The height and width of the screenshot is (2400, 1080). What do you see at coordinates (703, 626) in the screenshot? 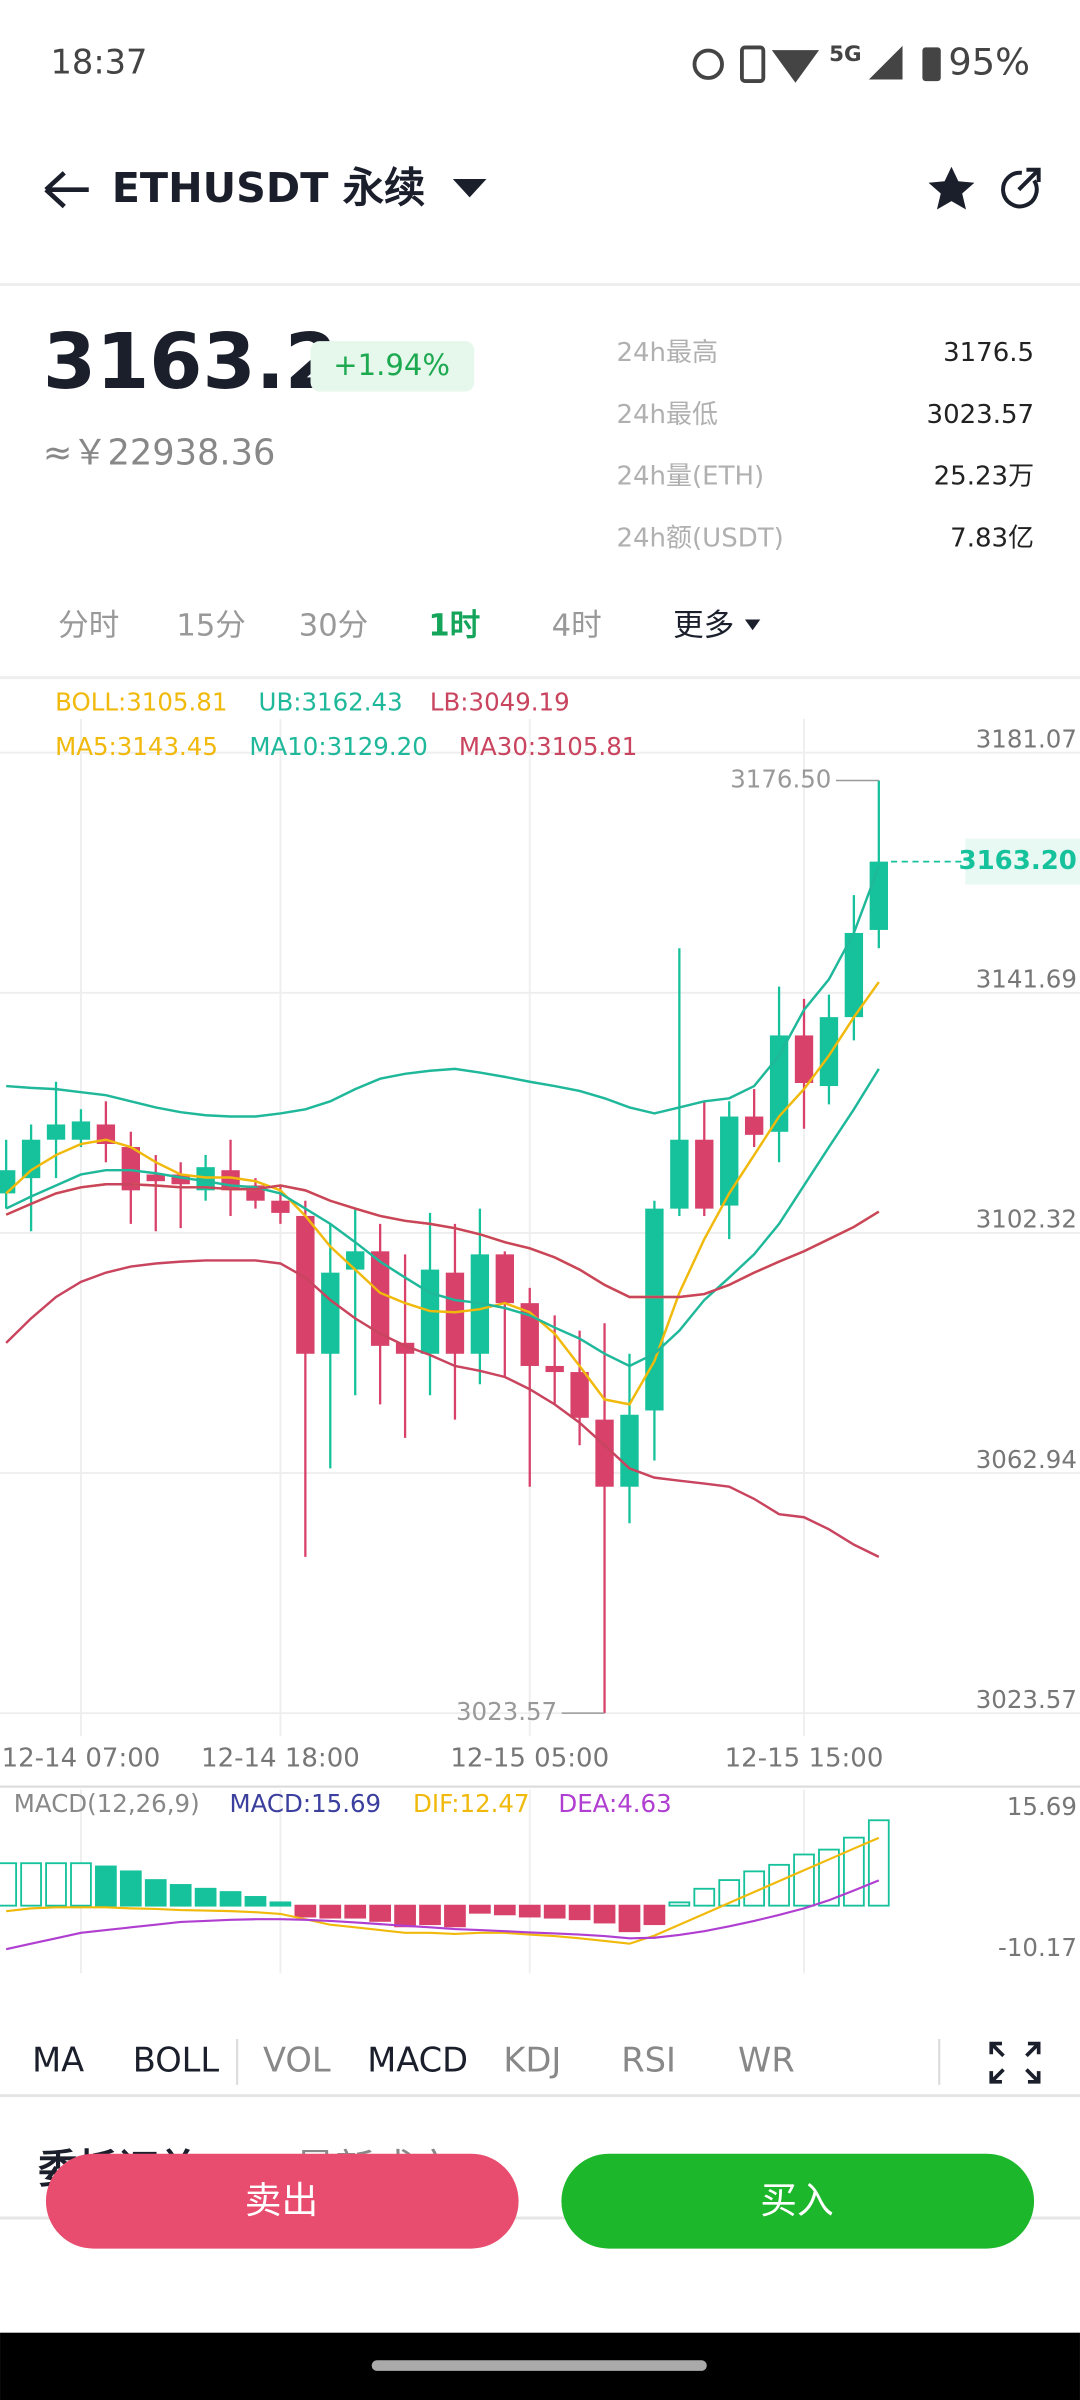
I see `interval-tab: 更多` at bounding box center [703, 626].